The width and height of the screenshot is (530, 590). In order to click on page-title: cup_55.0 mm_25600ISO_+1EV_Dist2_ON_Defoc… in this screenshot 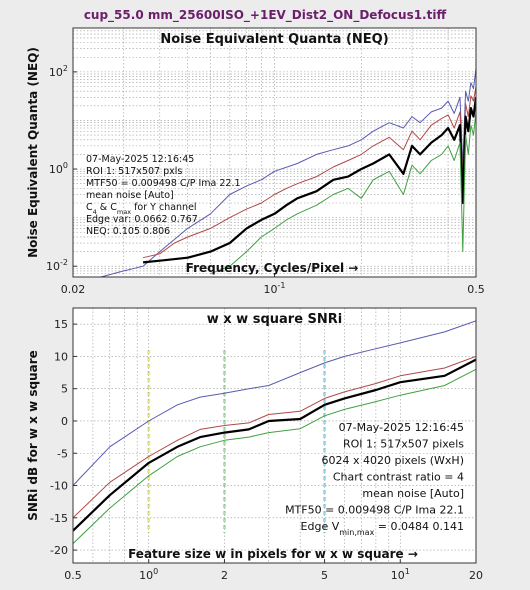, I will do `click(265, 15)`.